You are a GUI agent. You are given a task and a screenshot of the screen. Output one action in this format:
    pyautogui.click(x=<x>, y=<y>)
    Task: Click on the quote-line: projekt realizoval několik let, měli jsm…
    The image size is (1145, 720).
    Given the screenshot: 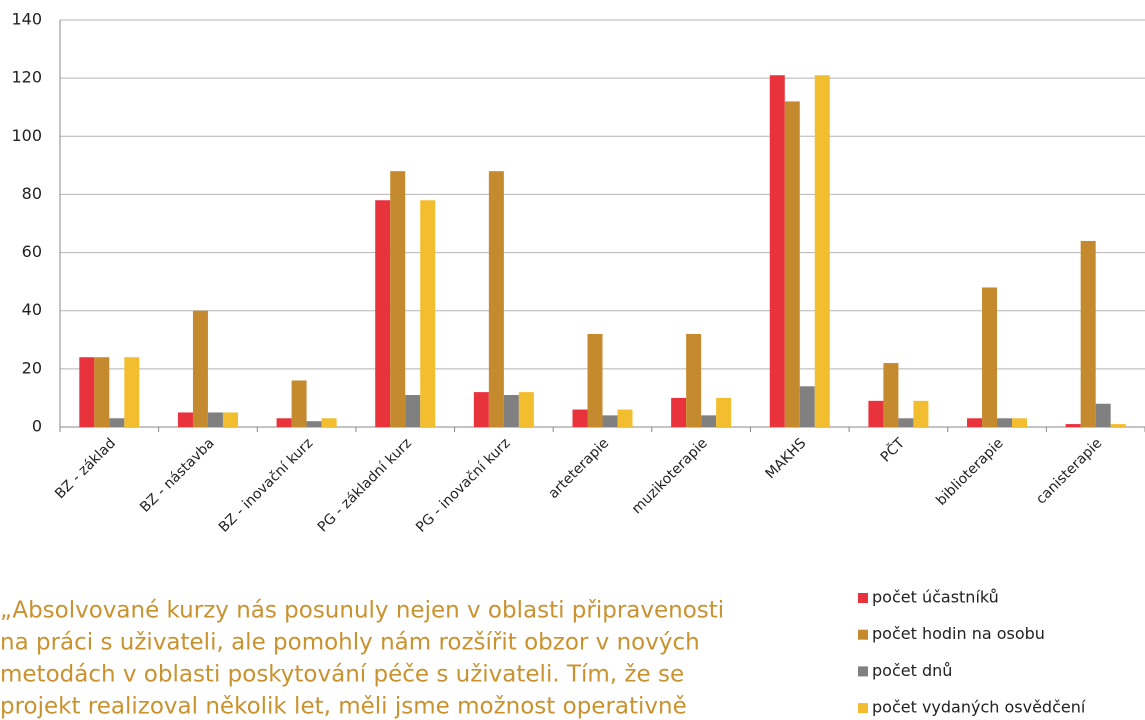 What is the action you would take?
    pyautogui.click(x=343, y=707)
    